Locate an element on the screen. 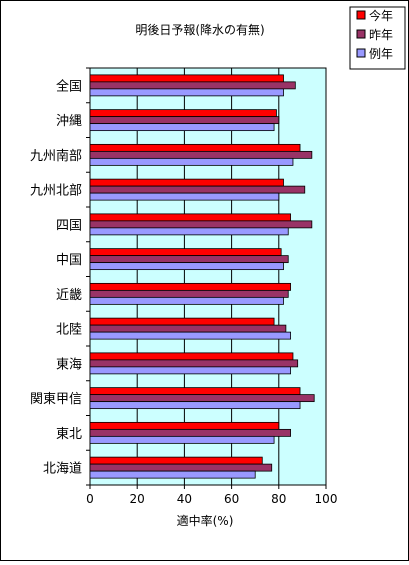 This screenshot has height=565, width=409. x-tick-label: 100 is located at coordinates (326, 499).